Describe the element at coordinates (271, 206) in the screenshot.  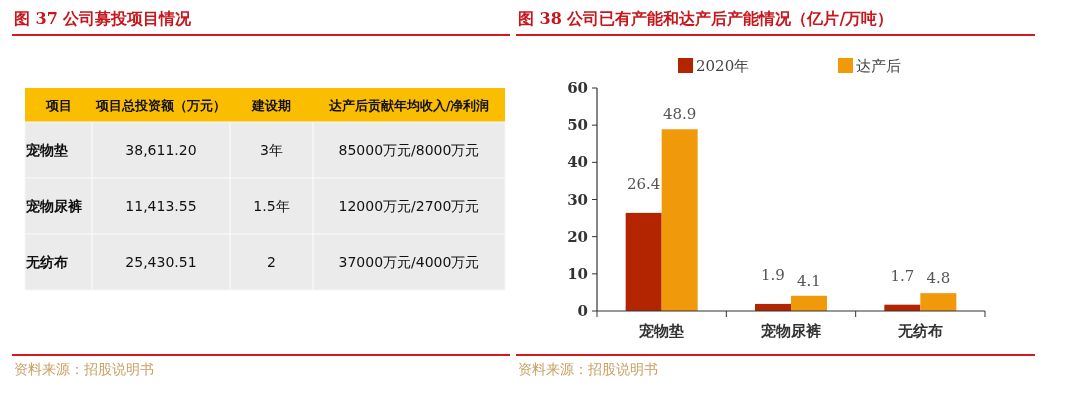
I see `text: 1.5年` at that location.